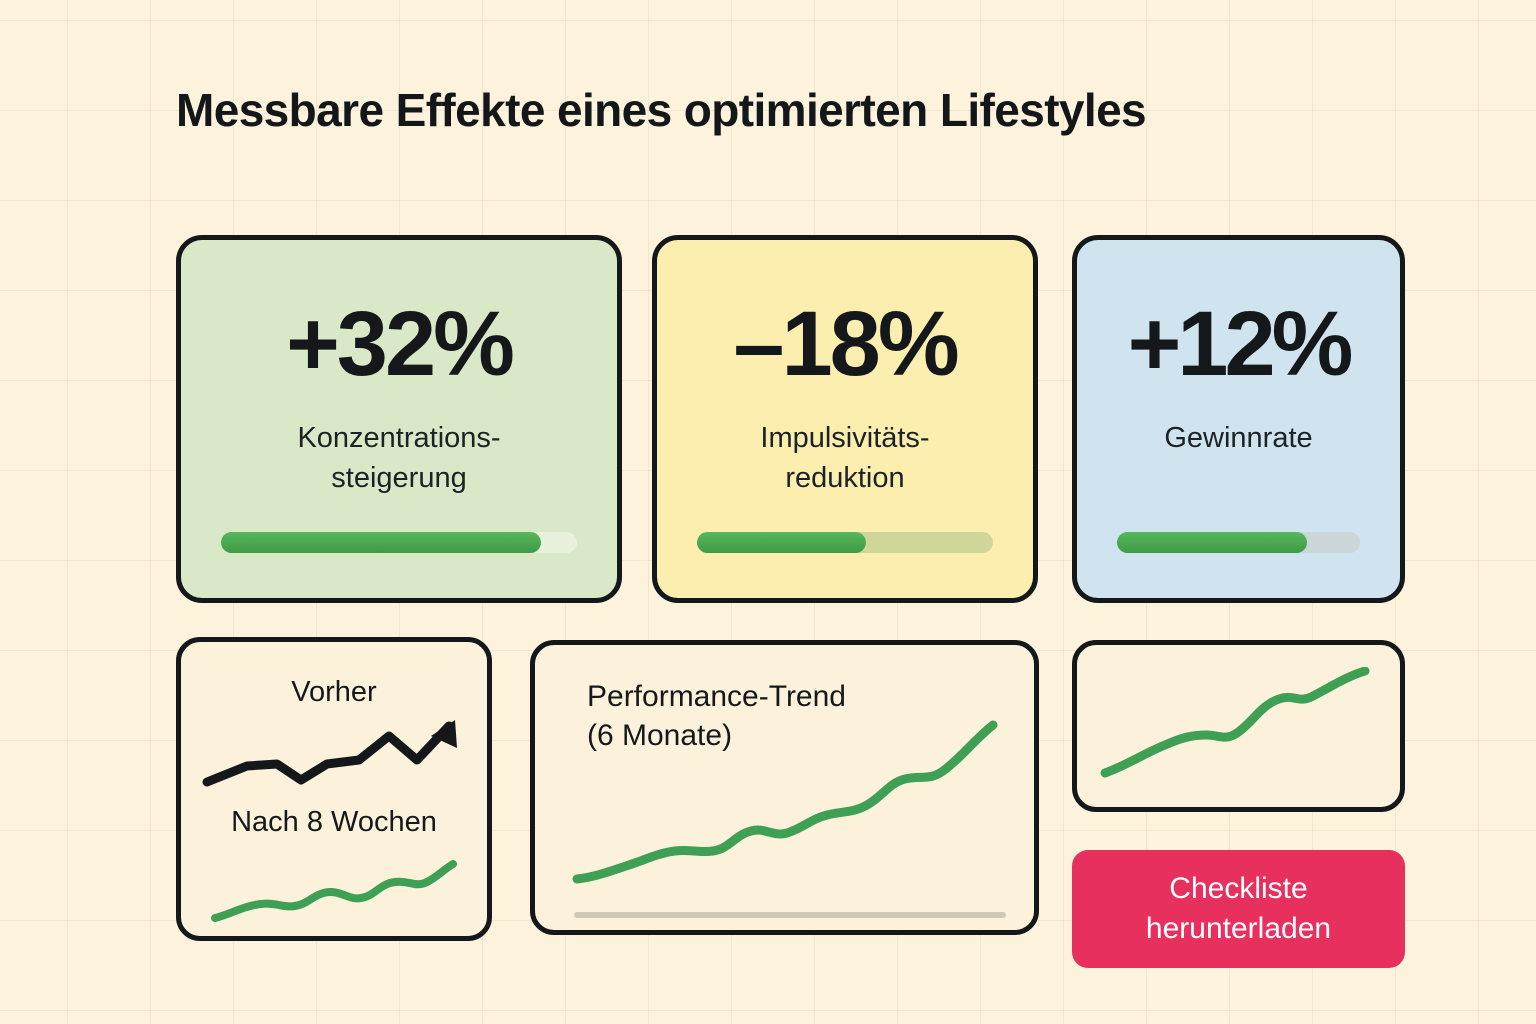 This screenshot has width=1536, height=1024. What do you see at coordinates (845, 458) in the screenshot?
I see `stat-label: Impulsivitäts- reduktion` at bounding box center [845, 458].